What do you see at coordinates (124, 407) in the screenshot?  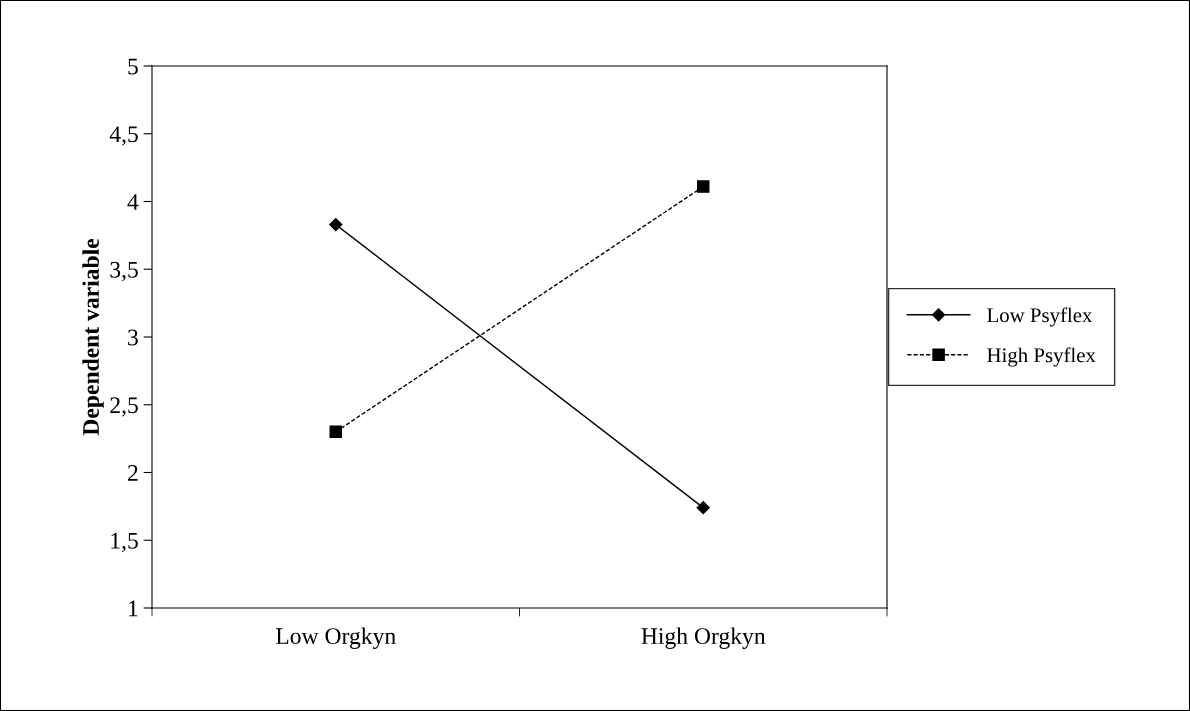 I see `y-tick-label: 2,5` at bounding box center [124, 407].